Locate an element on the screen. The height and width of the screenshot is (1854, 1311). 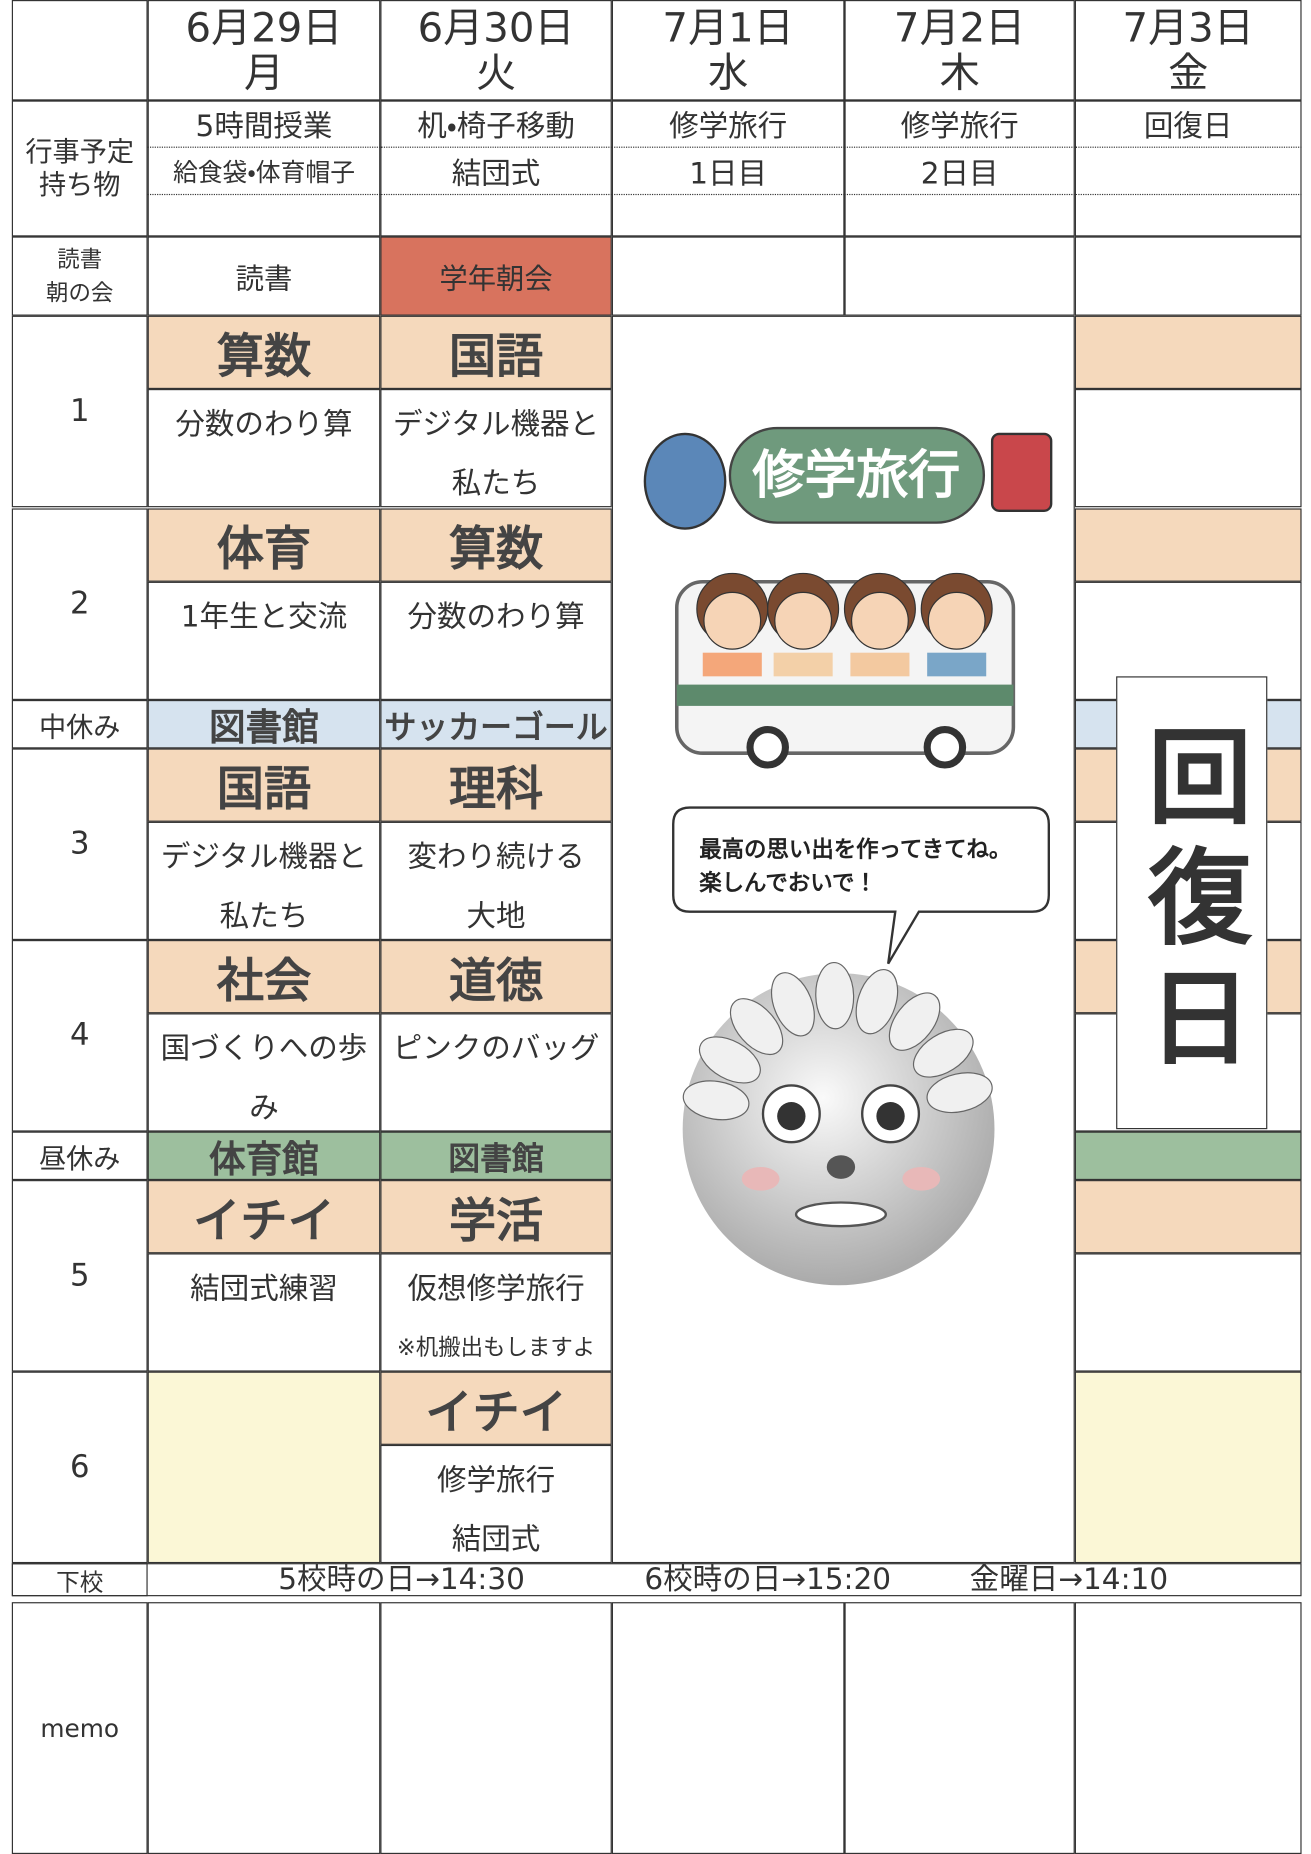
speech-bubble is located at coordinates (861, 885).